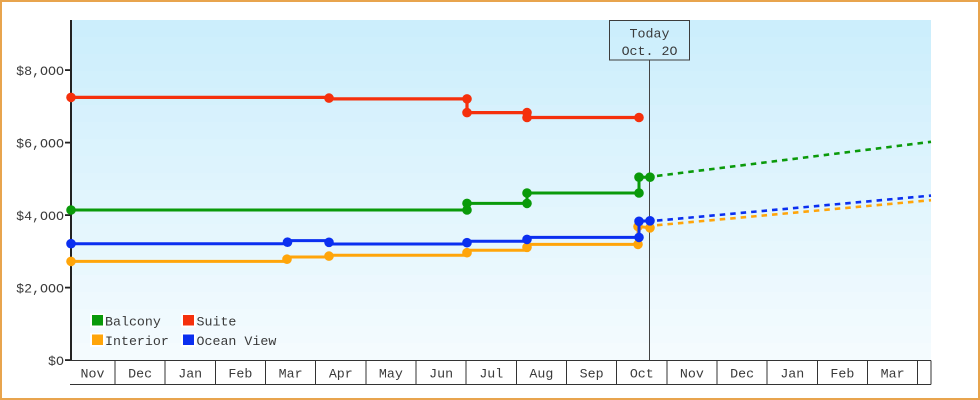  What do you see at coordinates (592, 374) in the screenshot?
I see `svg-text: Sep` at bounding box center [592, 374].